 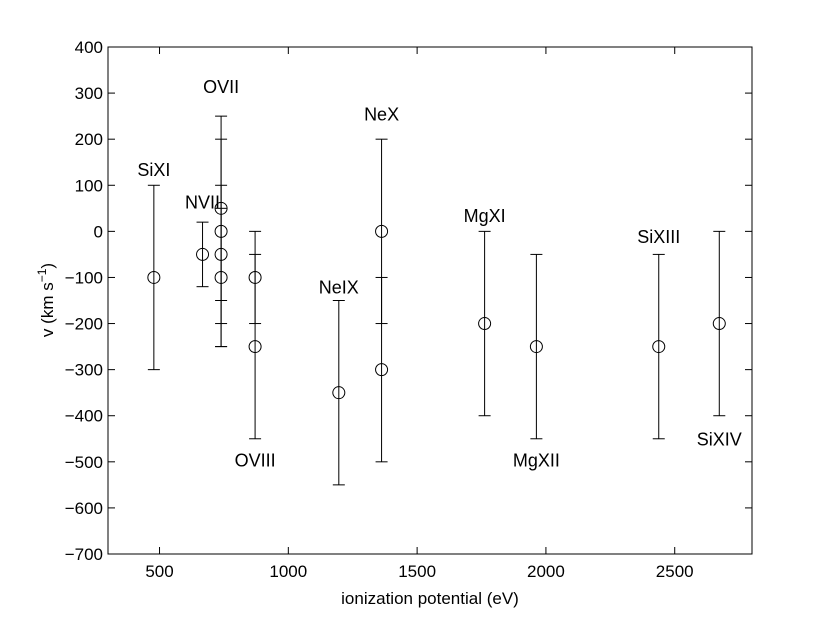 What do you see at coordinates (675, 571) in the screenshot?
I see `x-tick-label: 2500` at bounding box center [675, 571].